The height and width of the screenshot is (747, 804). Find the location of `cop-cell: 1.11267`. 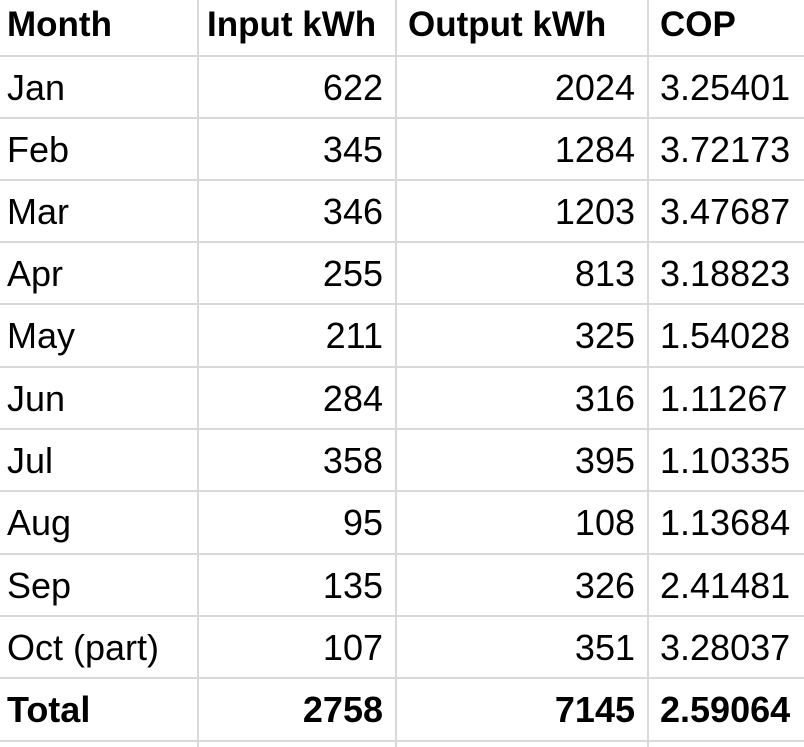

cop-cell: 1.11267 is located at coordinates (724, 398).